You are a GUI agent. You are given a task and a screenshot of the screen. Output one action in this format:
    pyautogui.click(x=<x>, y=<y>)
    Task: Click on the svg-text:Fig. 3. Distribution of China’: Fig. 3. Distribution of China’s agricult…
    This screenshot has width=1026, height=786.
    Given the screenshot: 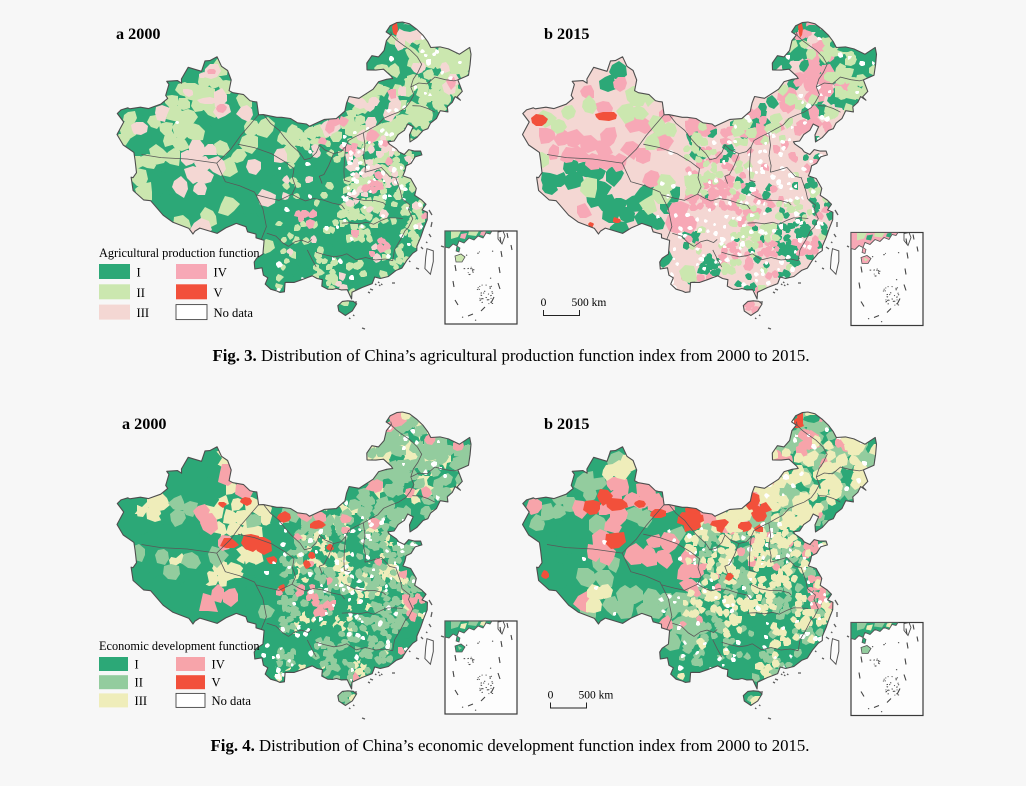 What is the action you would take?
    pyautogui.click(x=510, y=355)
    